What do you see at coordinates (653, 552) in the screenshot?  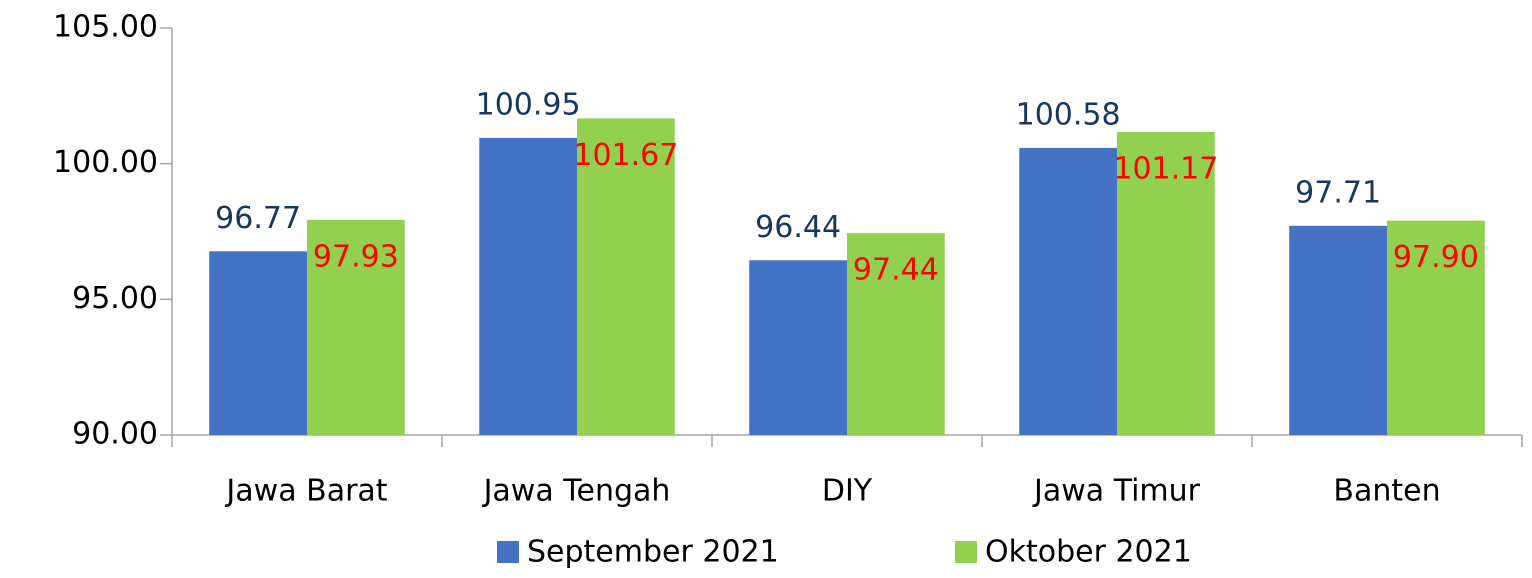 I see `legend-label: September 2021` at bounding box center [653, 552].